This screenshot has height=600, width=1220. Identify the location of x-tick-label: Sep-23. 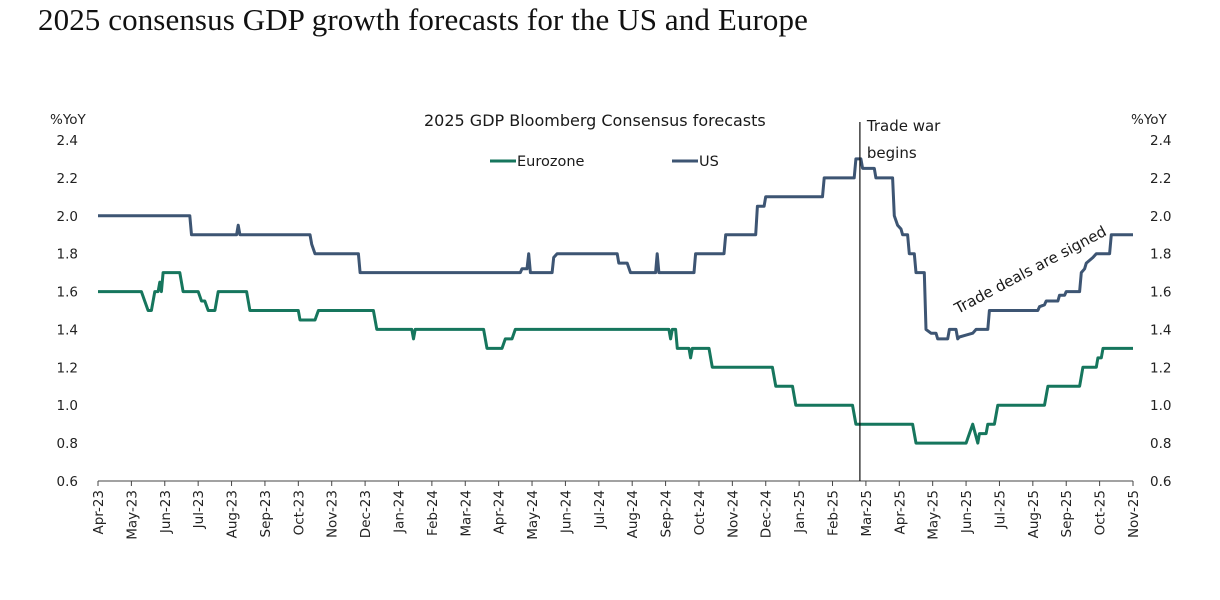
(266, 514).